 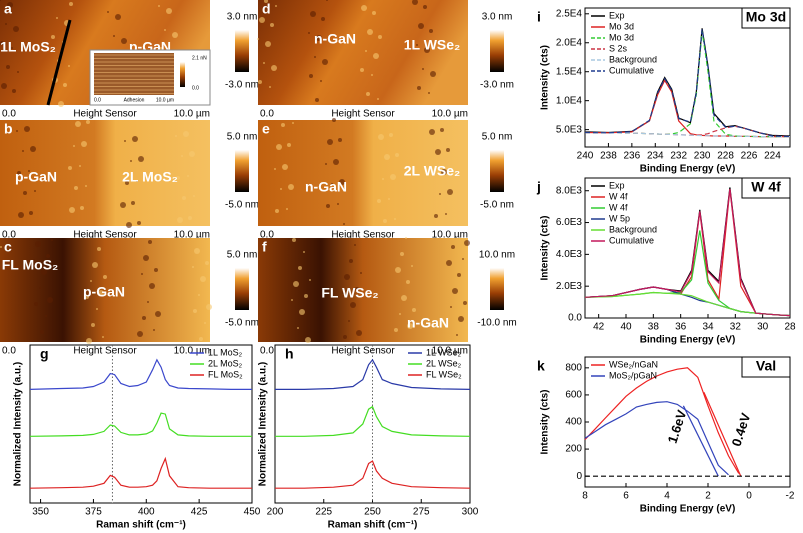 What do you see at coordinates (772, 156) in the screenshot?
I see `x-tick-label: 224` at bounding box center [772, 156].